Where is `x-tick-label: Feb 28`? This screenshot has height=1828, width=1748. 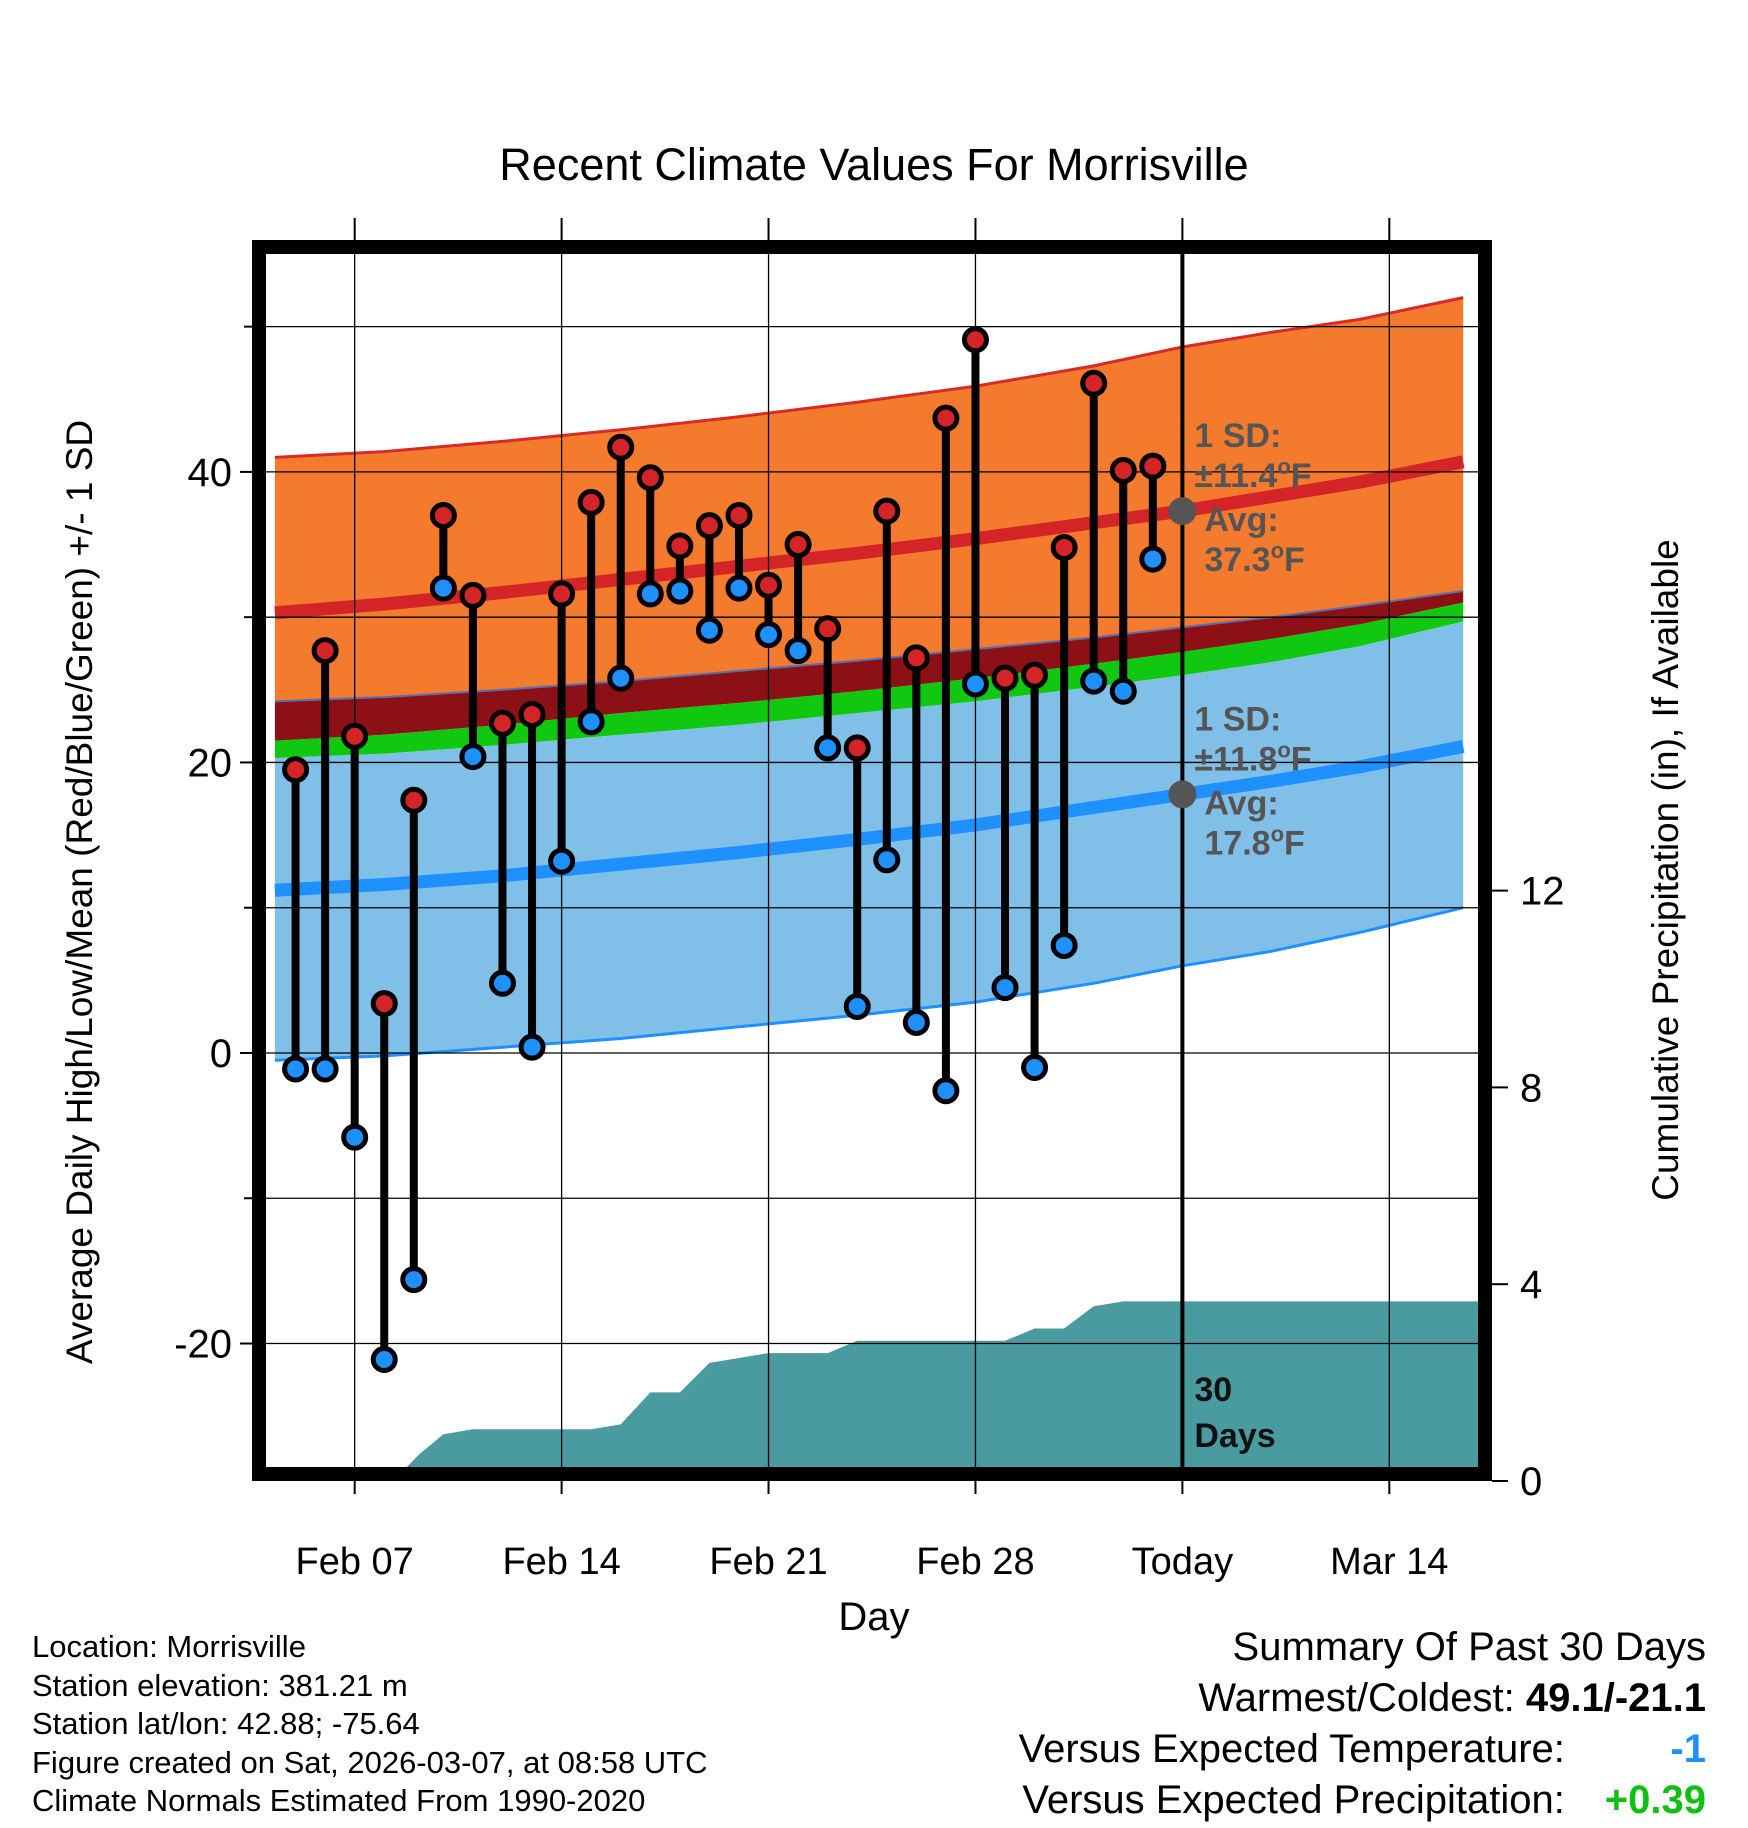 x-tick-label: Feb 28 is located at coordinates (975, 1562).